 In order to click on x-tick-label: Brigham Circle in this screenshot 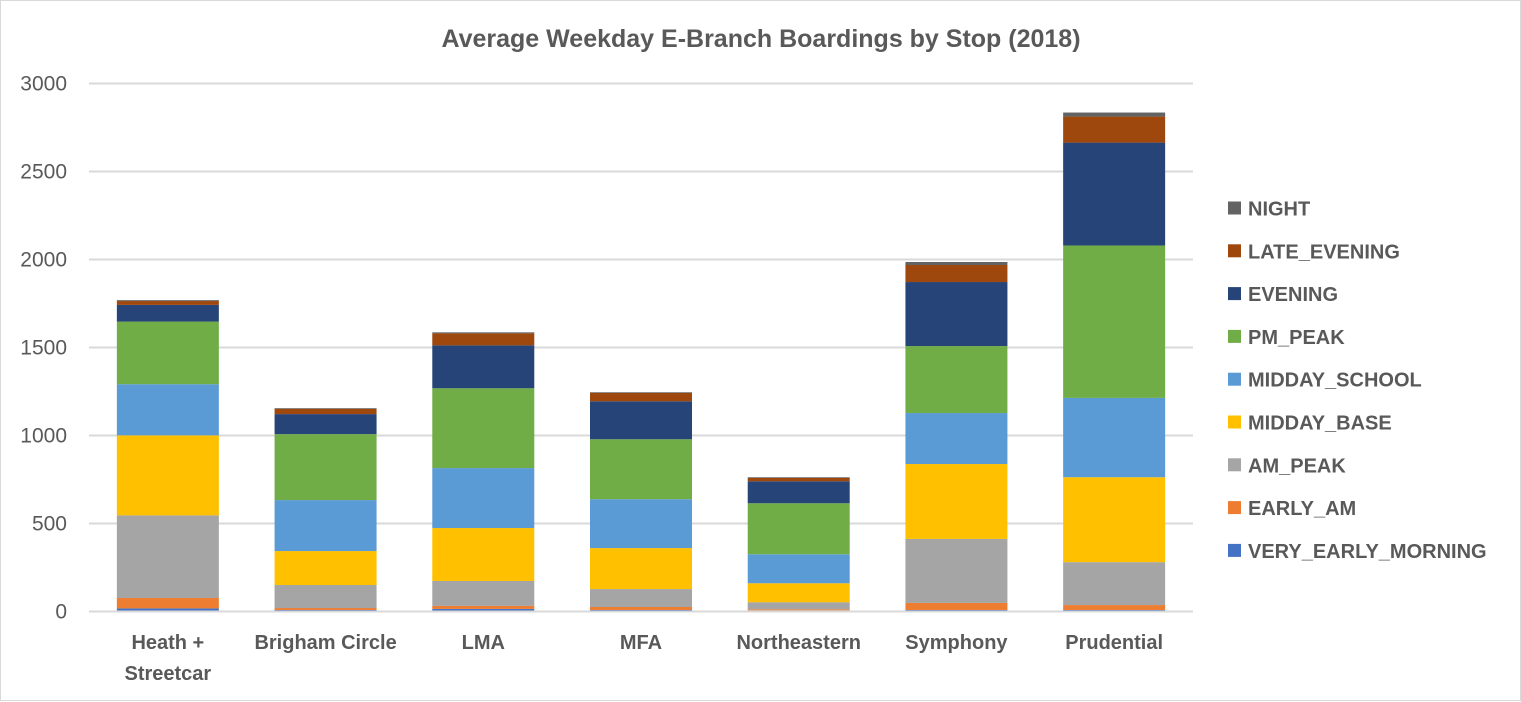, I will do `click(325, 643)`.